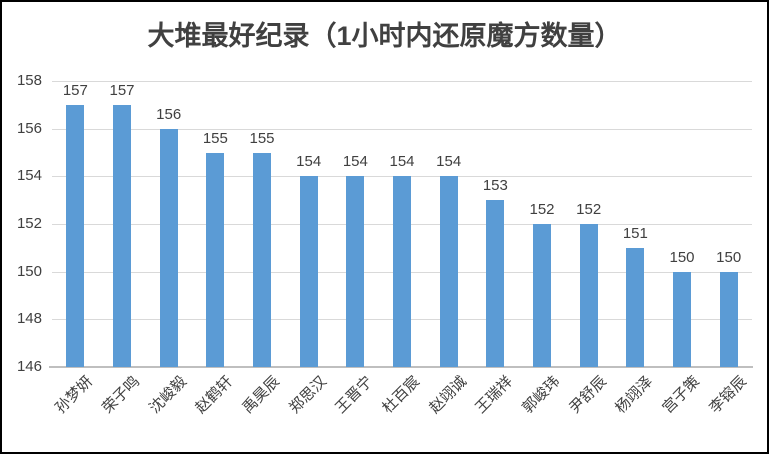  Describe the element at coordinates (29, 80) in the screenshot. I see `y-tick-label-158: 158` at that location.